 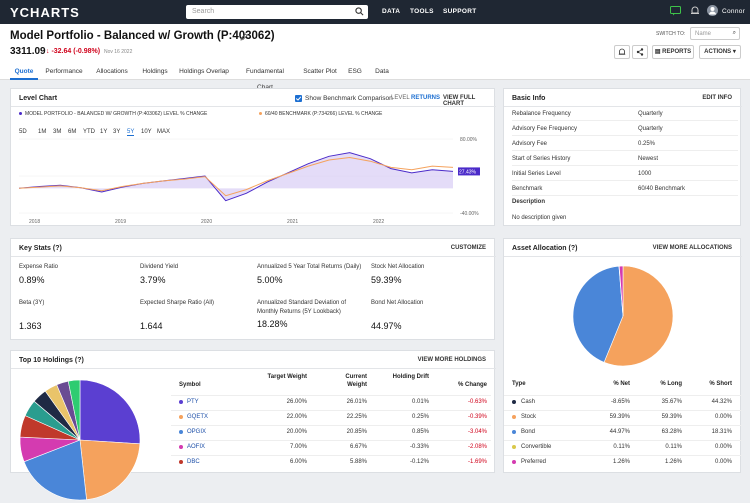 What do you see at coordinates (695, 11) in the screenshot?
I see `bell-icon` at bounding box center [695, 11].